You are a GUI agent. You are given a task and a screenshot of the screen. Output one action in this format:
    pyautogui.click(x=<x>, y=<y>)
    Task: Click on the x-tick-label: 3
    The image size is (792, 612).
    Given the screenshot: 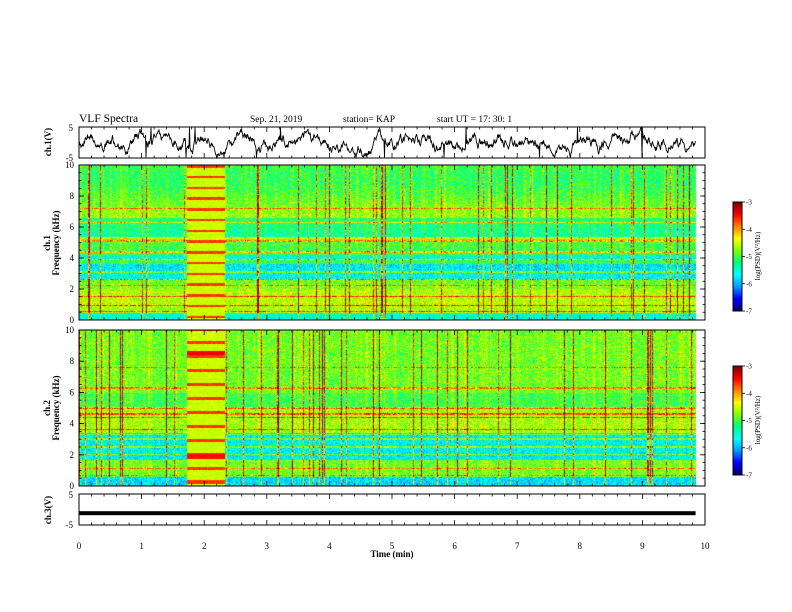 What is the action you would take?
    pyautogui.click(x=267, y=546)
    